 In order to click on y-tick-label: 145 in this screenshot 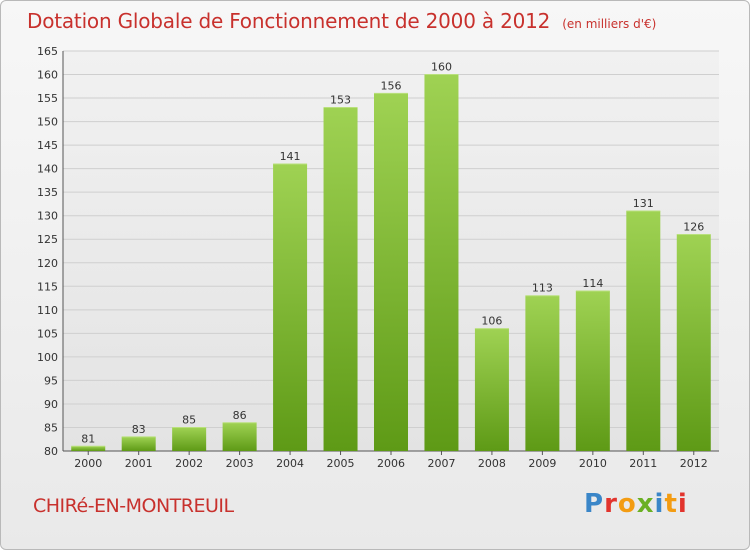, I will do `click(47, 145)`.